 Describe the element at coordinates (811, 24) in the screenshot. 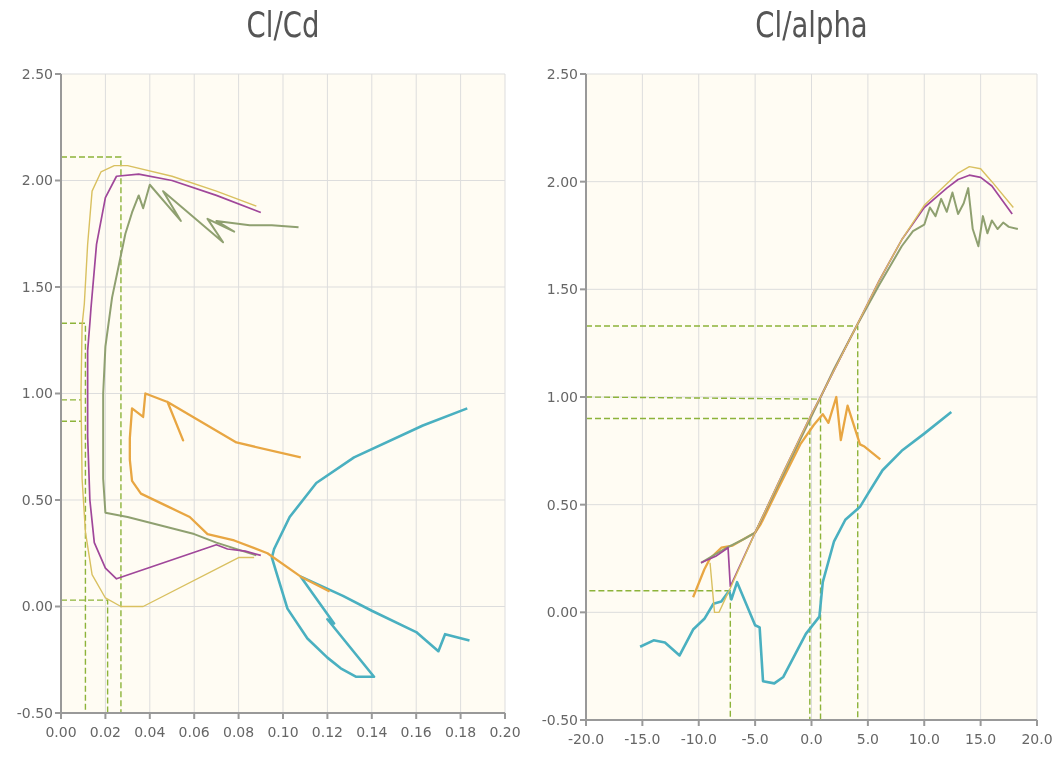

I see `chart-title: Cl/alpha` at that location.